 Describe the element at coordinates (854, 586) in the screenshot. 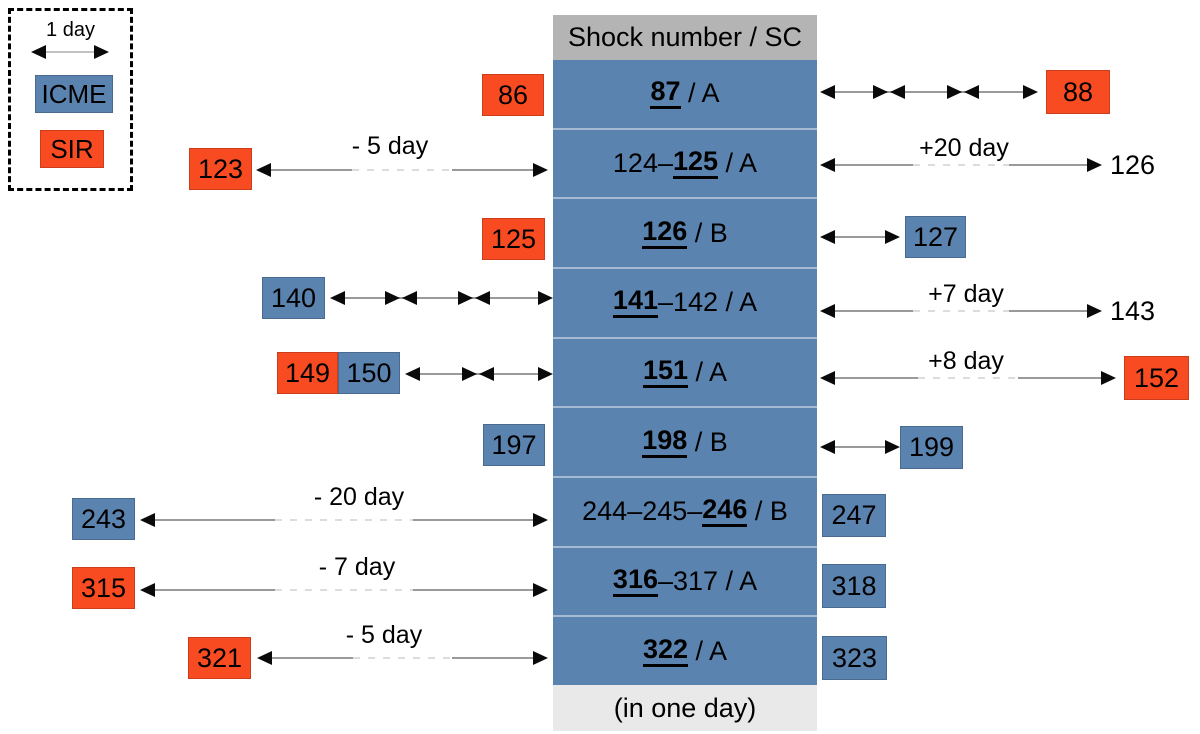

I see `event-box-318: 318` at that location.